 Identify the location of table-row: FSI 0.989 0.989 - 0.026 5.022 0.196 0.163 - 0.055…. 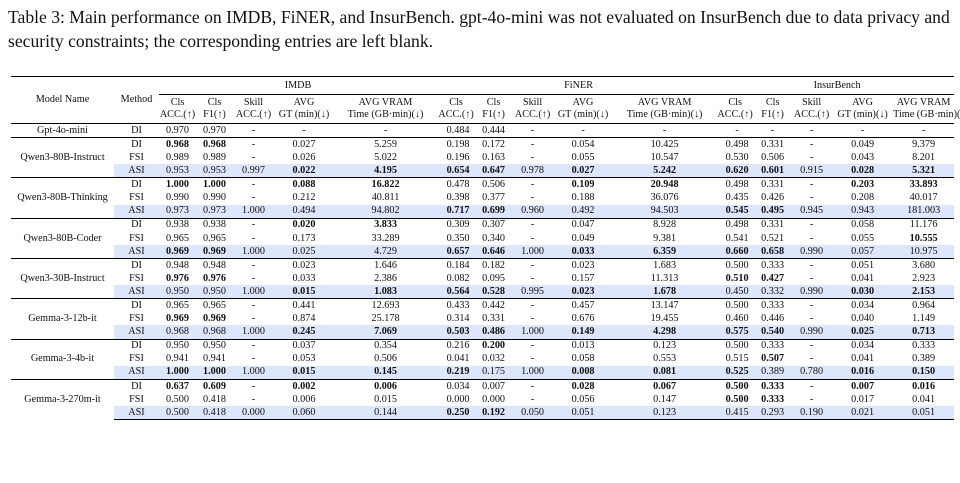
(482, 157).